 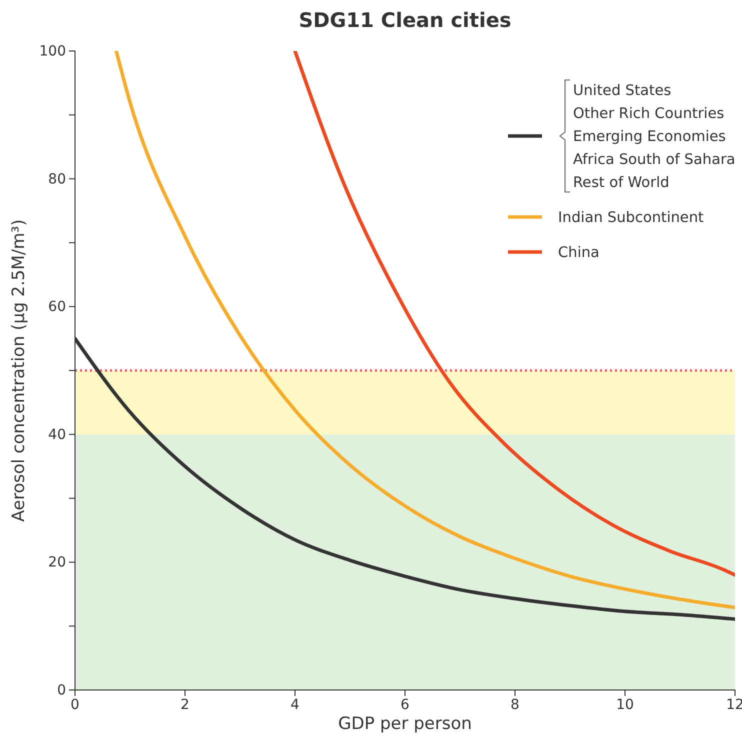 What do you see at coordinates (515, 704) in the screenshot?
I see `x-tick-label: 8` at bounding box center [515, 704].